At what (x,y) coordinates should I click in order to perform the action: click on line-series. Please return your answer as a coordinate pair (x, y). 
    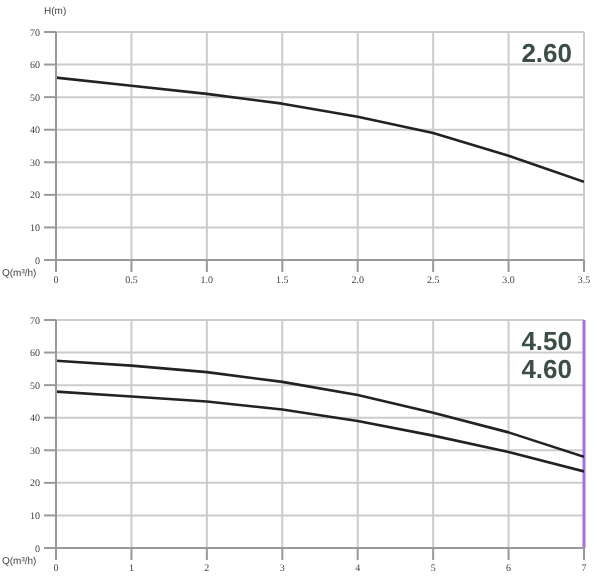
    Looking at the image, I should click on (320, 431).